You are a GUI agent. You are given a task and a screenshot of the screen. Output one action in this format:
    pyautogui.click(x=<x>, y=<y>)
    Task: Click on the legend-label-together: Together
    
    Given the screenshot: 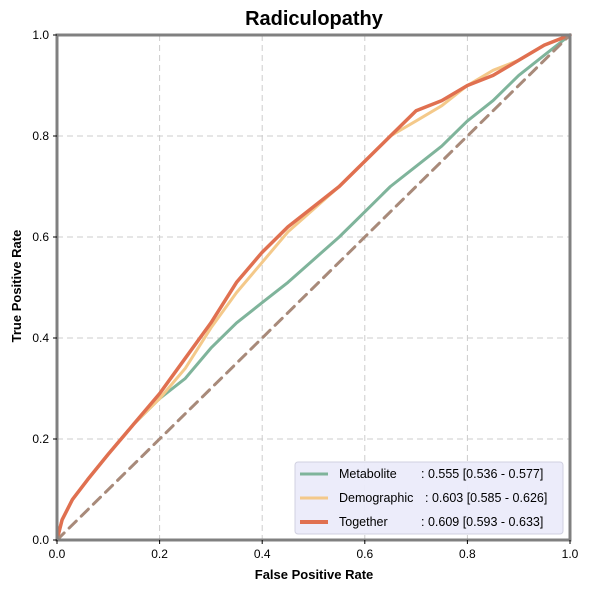 What is the action you would take?
    pyautogui.click(x=363, y=522)
    